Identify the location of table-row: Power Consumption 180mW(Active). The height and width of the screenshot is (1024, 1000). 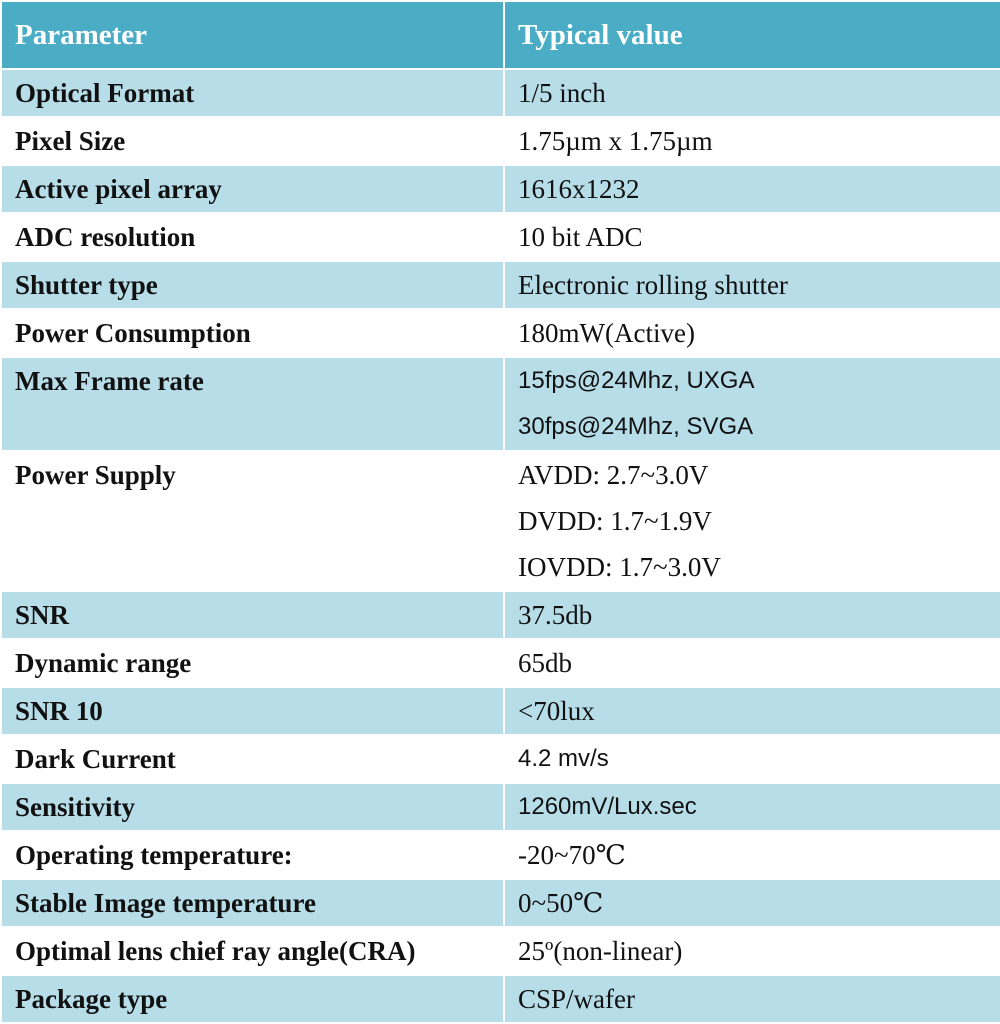
(500, 333).